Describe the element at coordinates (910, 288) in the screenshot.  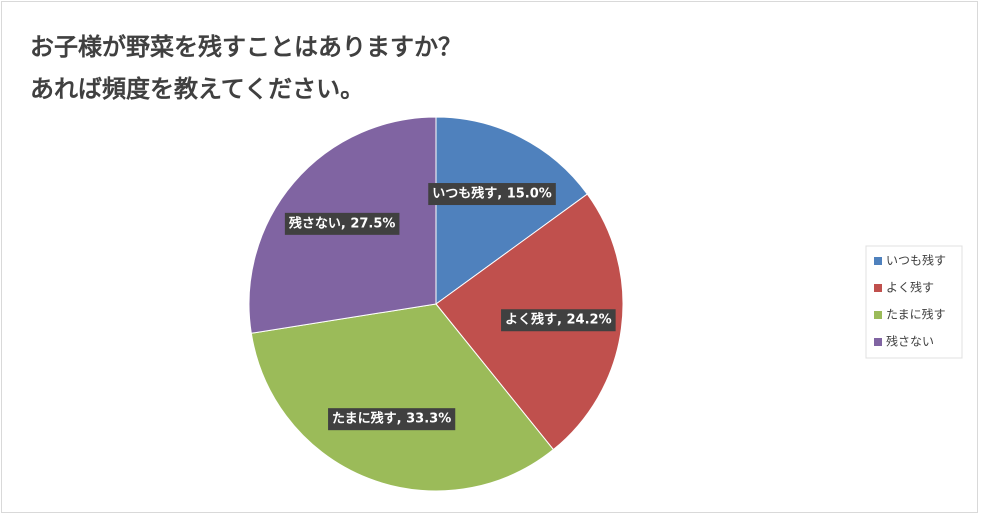
I see `legend-label: よく残す` at that location.